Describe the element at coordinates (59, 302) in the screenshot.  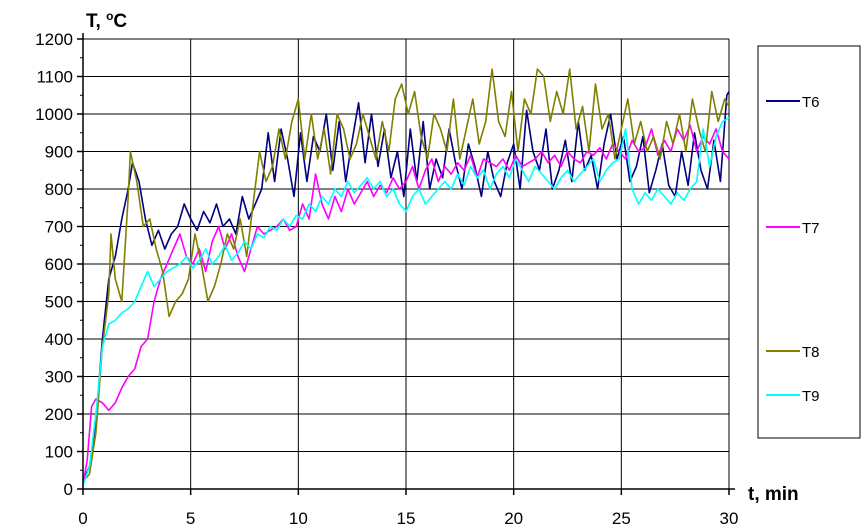
I see `y-tick-label: 500` at that location.